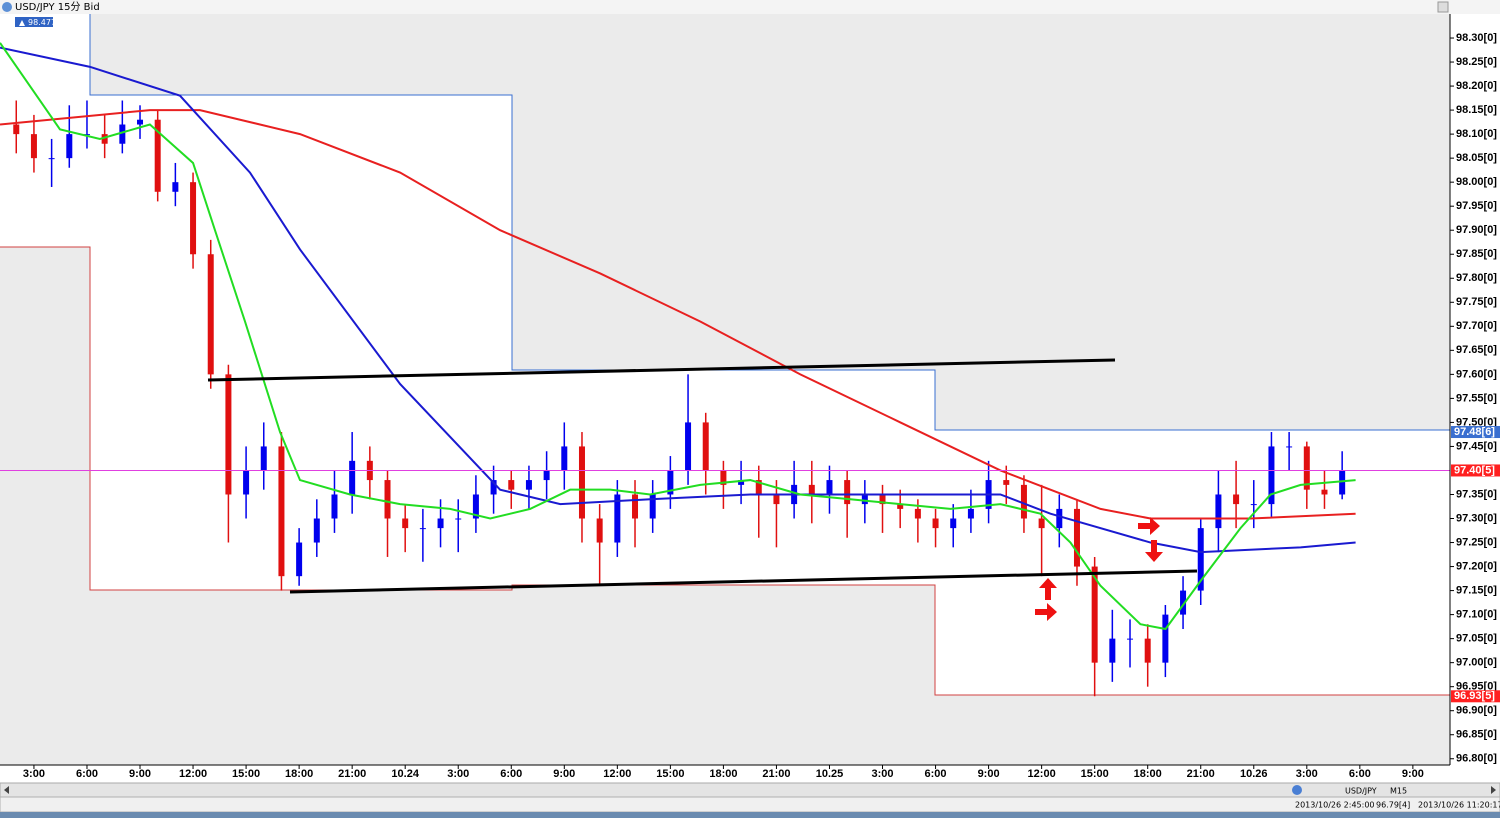 This screenshot has width=1500, height=822. What do you see at coordinates (1476, 759) in the screenshot?
I see `y-tick-label: 96.80[0]` at bounding box center [1476, 759].